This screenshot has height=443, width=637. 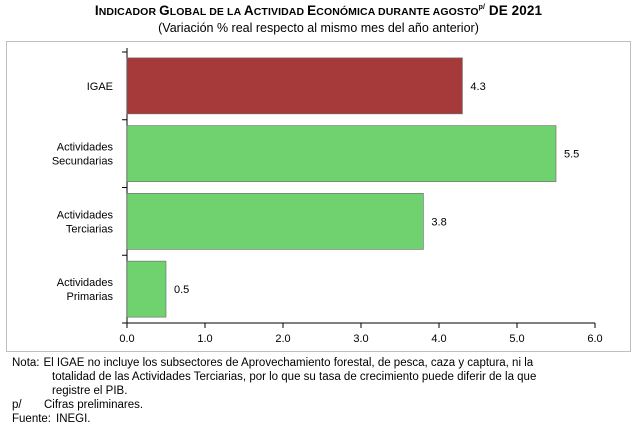 What do you see at coordinates (514, 10) in the screenshot?
I see `title-tail: DE 2021` at bounding box center [514, 10].